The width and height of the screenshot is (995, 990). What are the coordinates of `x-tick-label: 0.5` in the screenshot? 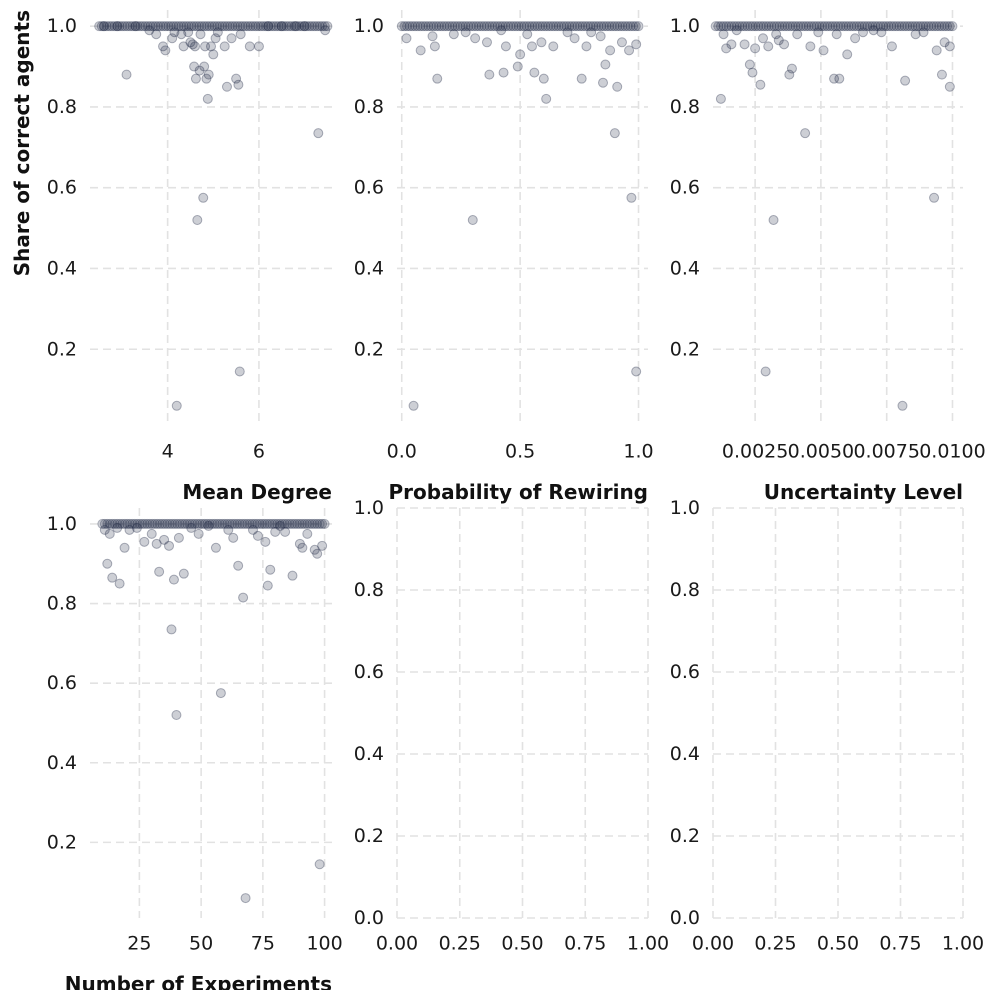 It's located at (520, 452).